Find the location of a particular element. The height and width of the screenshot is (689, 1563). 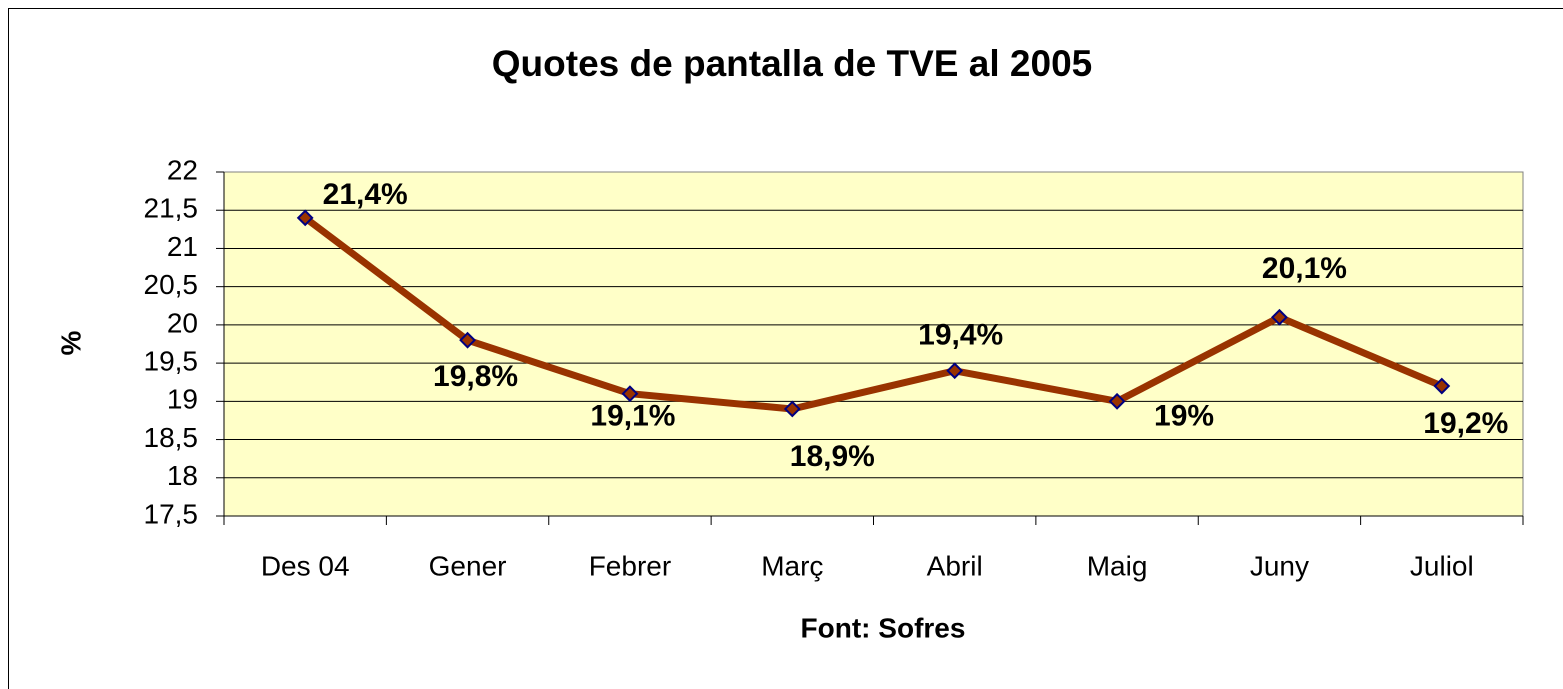

data-label: 21,4% is located at coordinates (365, 194).